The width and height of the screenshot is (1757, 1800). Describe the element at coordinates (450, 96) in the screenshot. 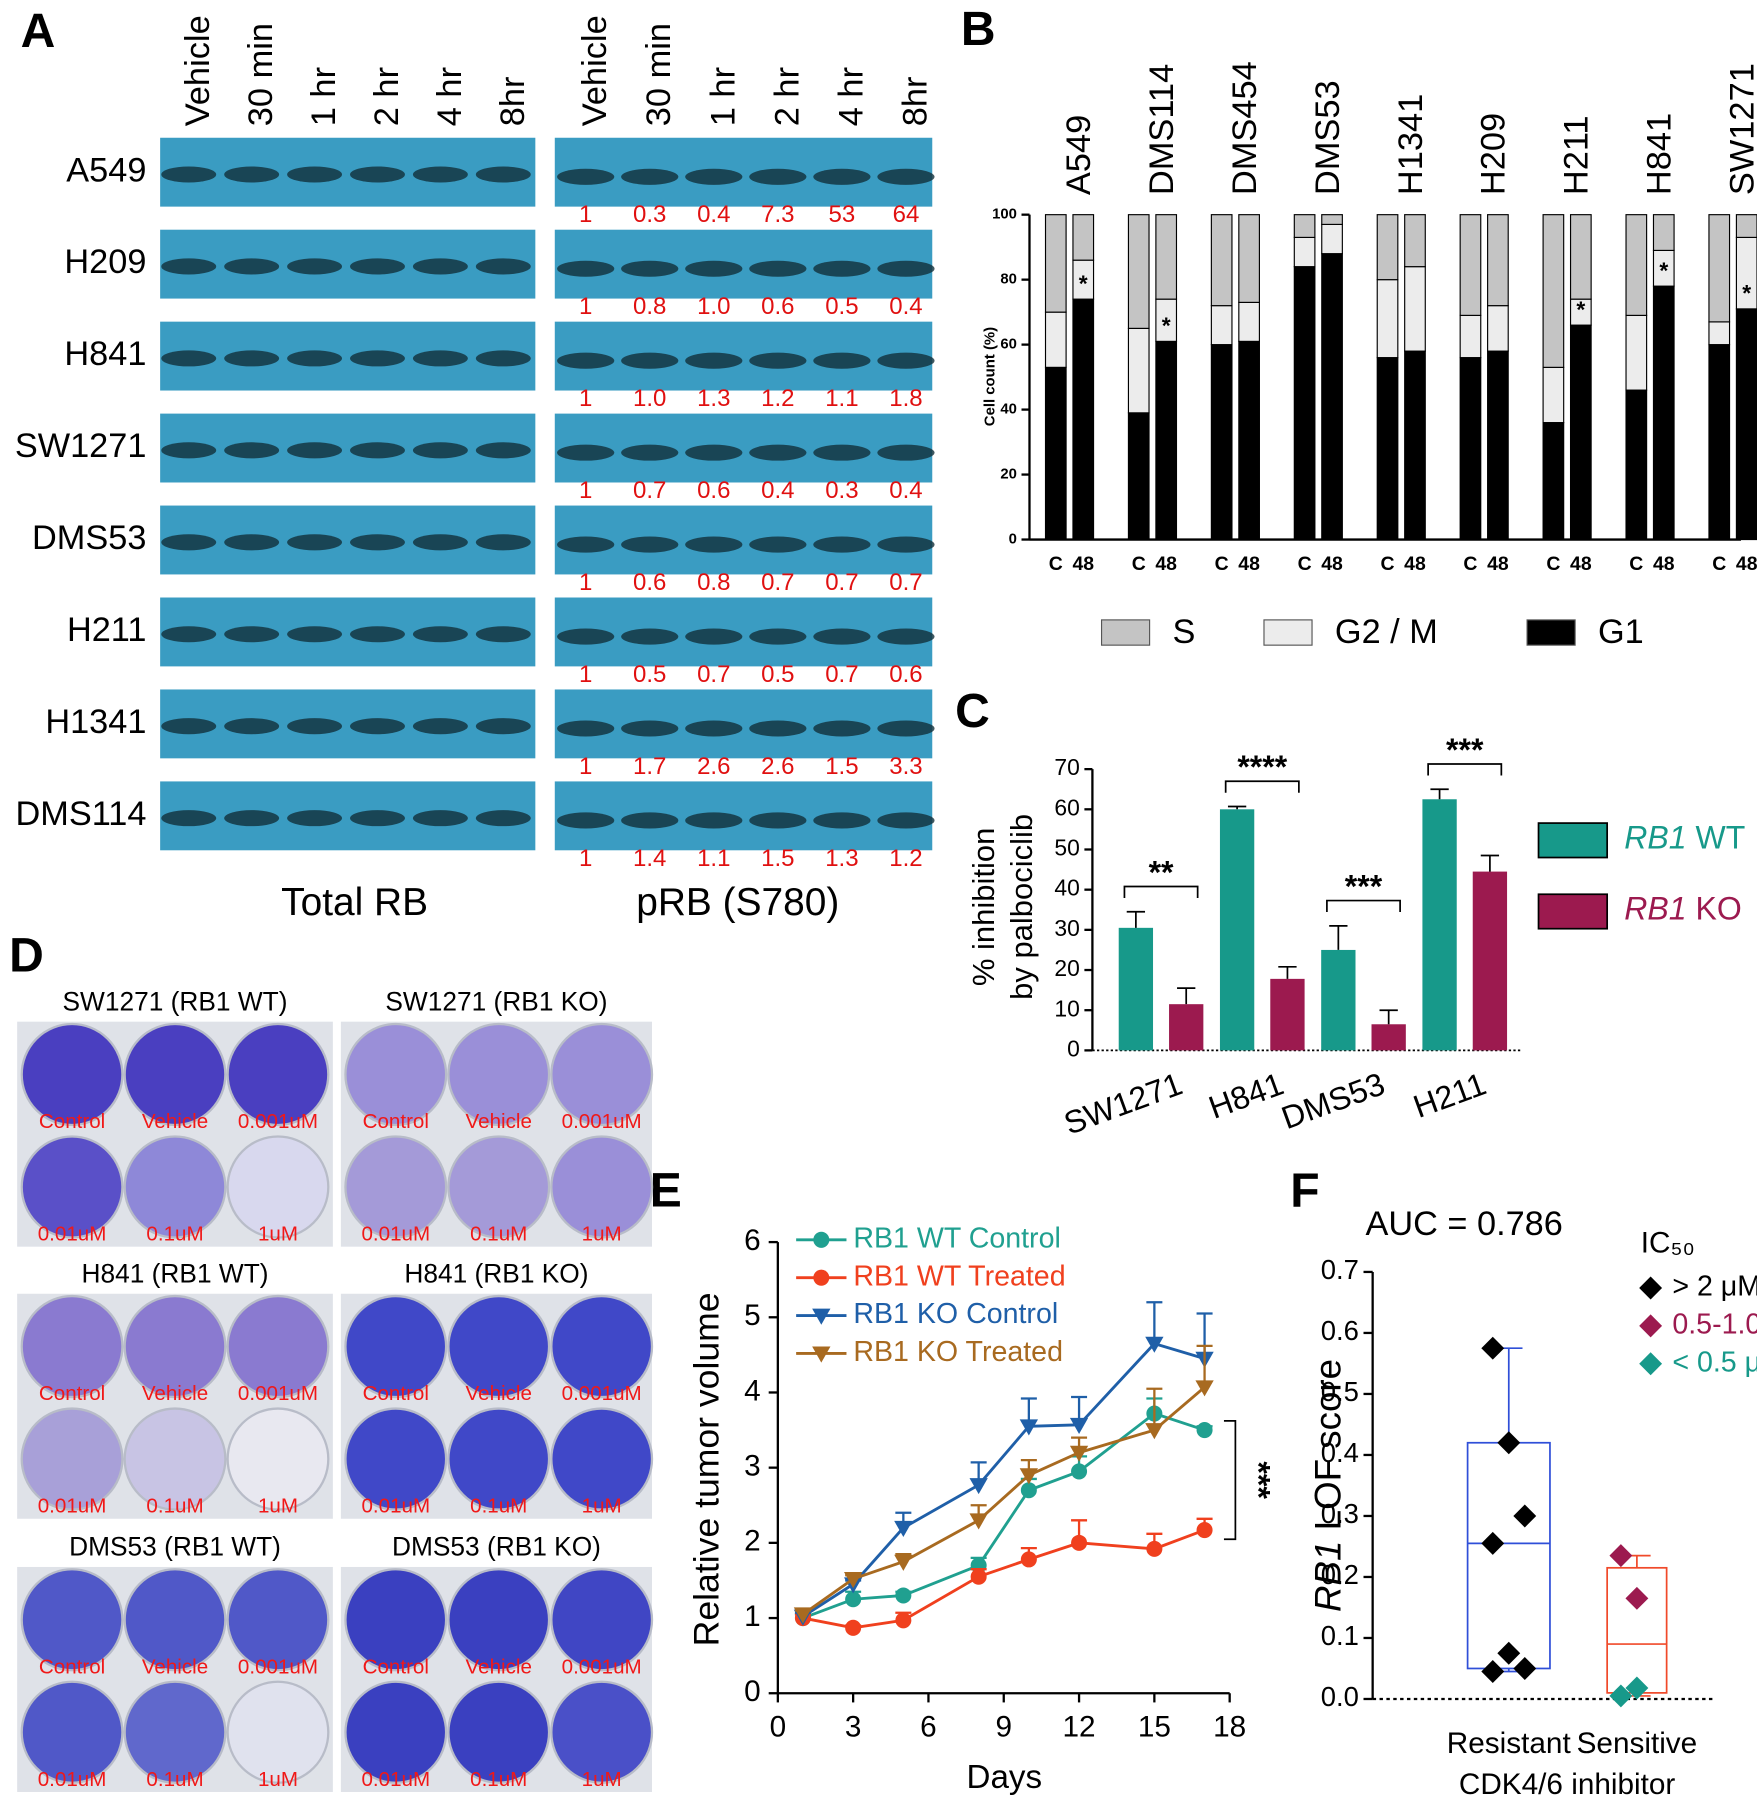

I see `lane-label: 4 hr` at that location.